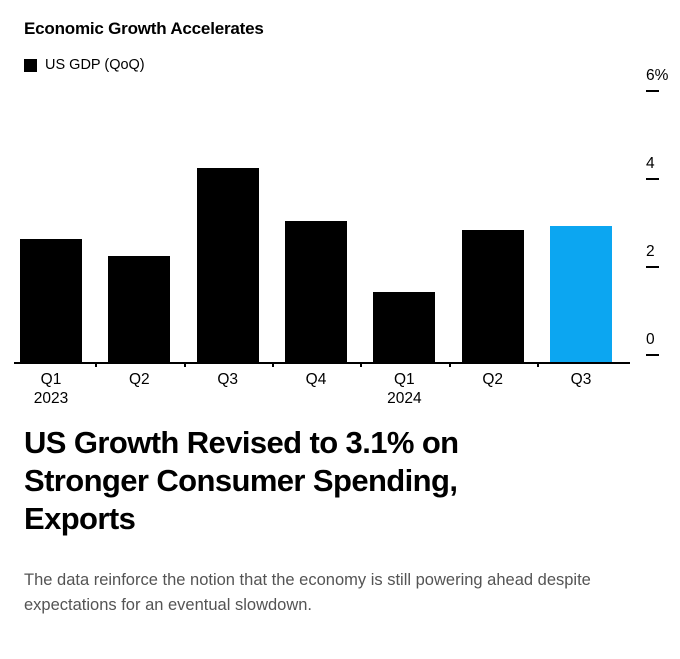 The image size is (680, 659). Describe the element at coordinates (51, 389) in the screenshot. I see `x-axis-label: Q1 2023` at that location.